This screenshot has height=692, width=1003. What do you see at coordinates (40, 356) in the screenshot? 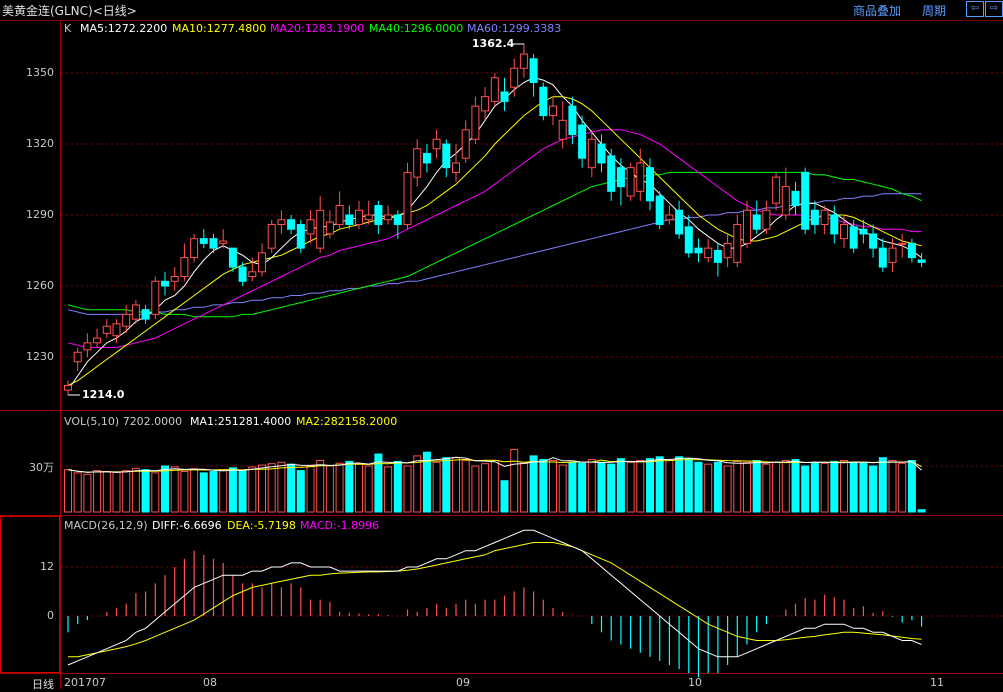
I see `y-tick-label: 1230` at bounding box center [40, 356].